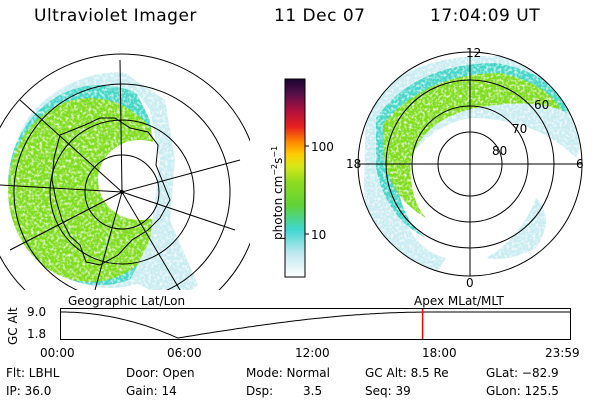 Image resolution: width=600 pixels, height=400 pixels. What do you see at coordinates (313, 391) in the screenshot?
I see `info-dsp-value: 3.5` at bounding box center [313, 391].